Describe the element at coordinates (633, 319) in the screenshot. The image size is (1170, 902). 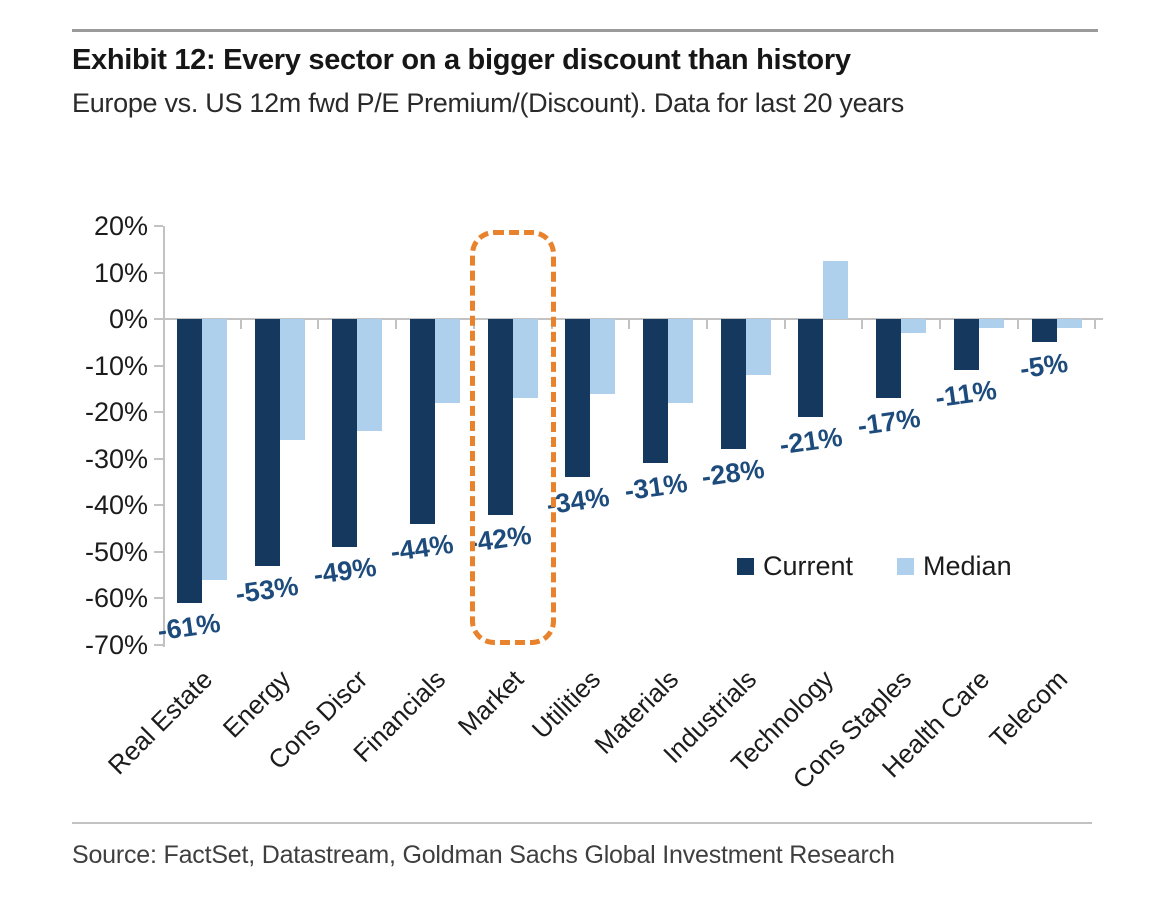
I see `zero-line` at that location.